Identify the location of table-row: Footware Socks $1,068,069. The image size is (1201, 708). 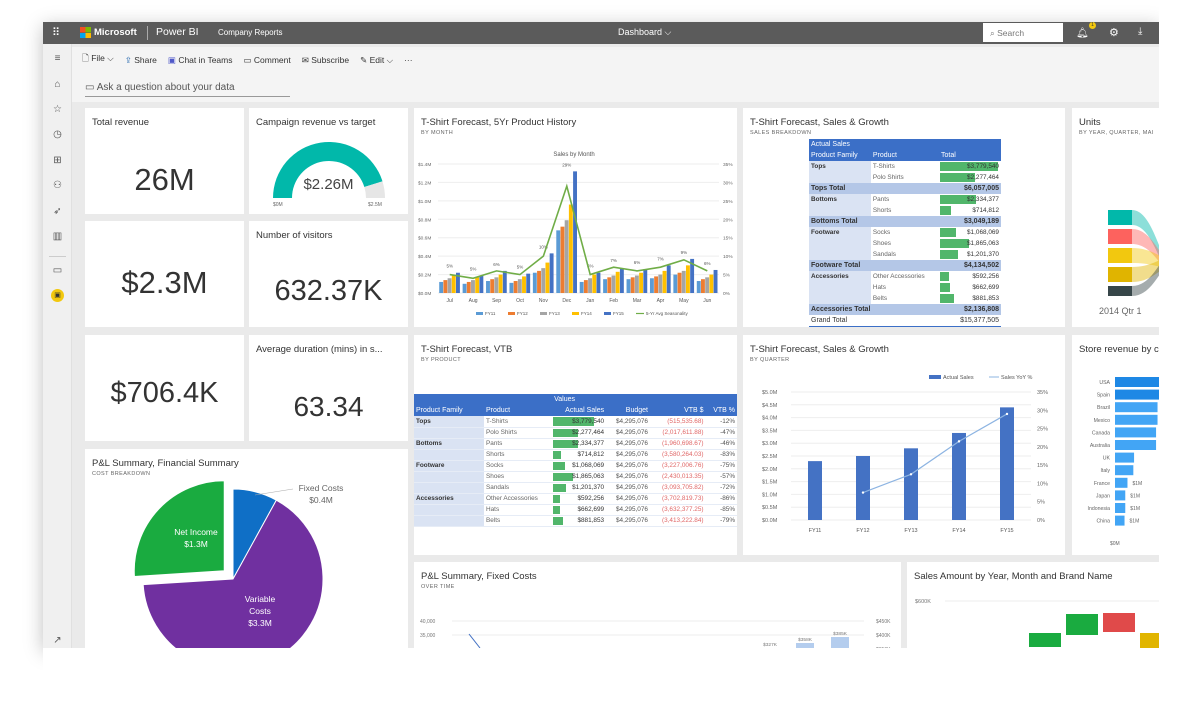
(905, 232).